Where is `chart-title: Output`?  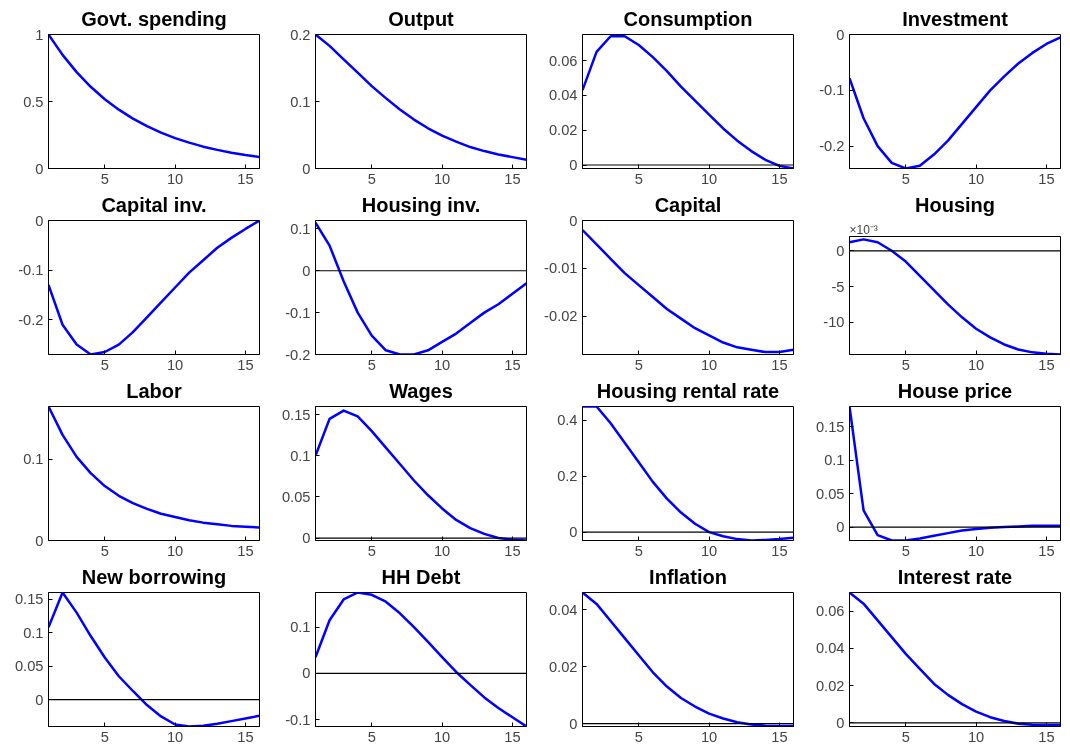 chart-title: Output is located at coordinates (421, 18).